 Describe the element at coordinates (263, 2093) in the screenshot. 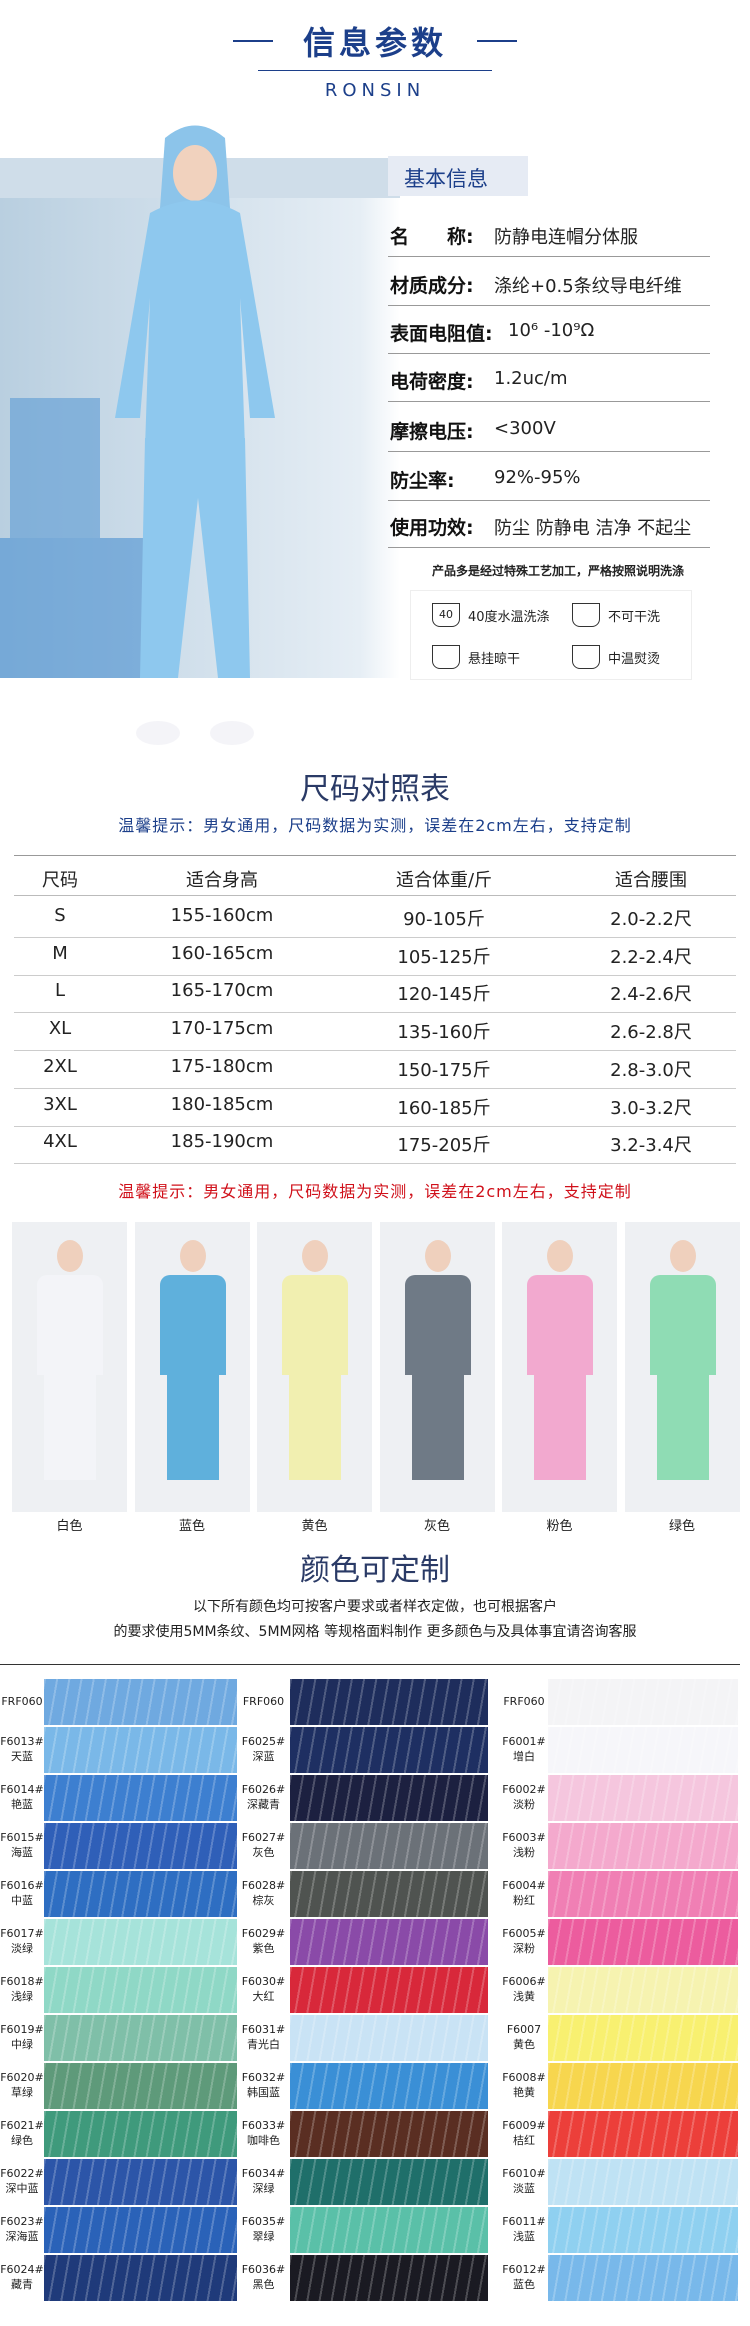

I see `swatch-name: 韩国蓝` at that location.